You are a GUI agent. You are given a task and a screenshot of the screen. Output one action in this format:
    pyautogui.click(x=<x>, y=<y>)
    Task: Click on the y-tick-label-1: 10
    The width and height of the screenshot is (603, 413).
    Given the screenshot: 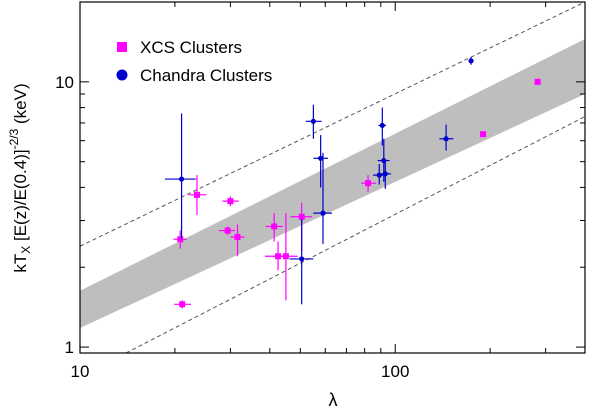 What is the action you would take?
    pyautogui.click(x=64, y=82)
    